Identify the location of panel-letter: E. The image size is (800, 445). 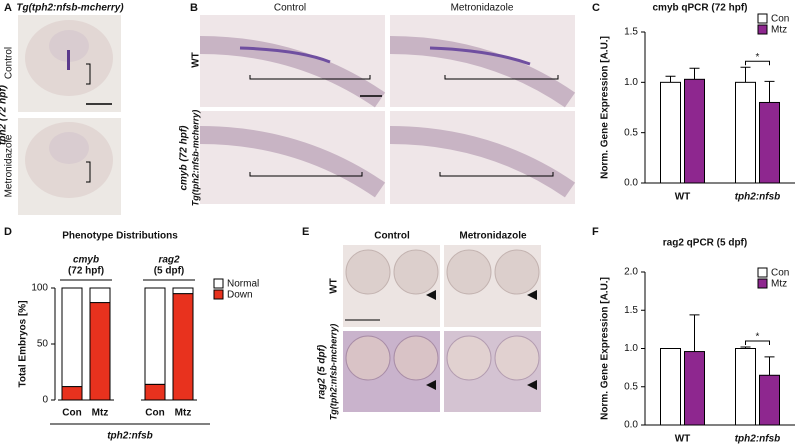
(305, 232).